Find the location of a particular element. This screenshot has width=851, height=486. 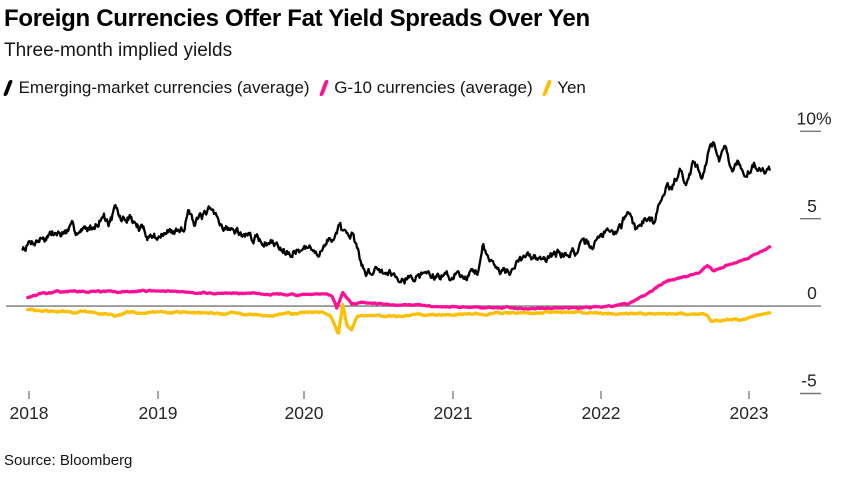

legend-label-yen: Yen is located at coordinates (571, 87).